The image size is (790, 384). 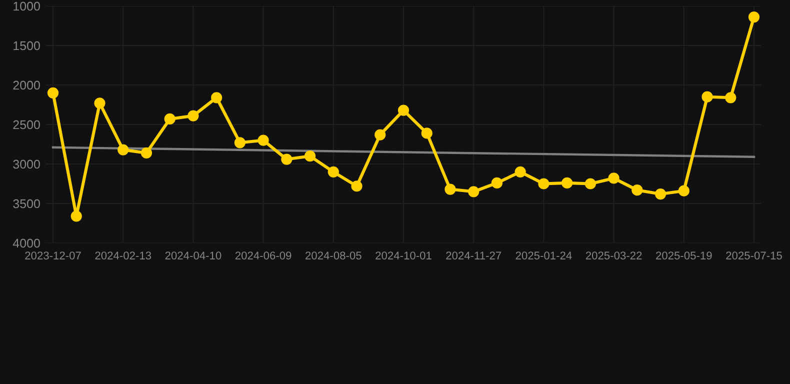 What do you see at coordinates (27, 6) in the screenshot?
I see `y-tick-label: 1000` at bounding box center [27, 6].